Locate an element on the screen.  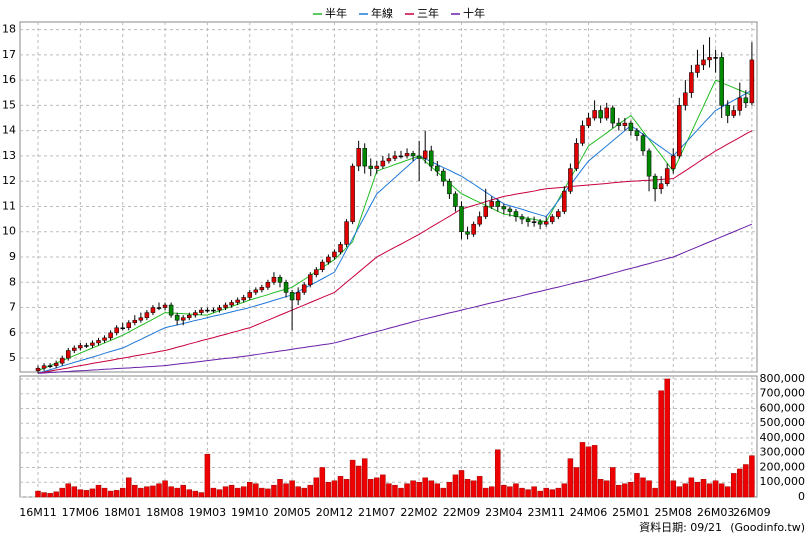
x-tick-label: 18M08 is located at coordinates (165, 512).